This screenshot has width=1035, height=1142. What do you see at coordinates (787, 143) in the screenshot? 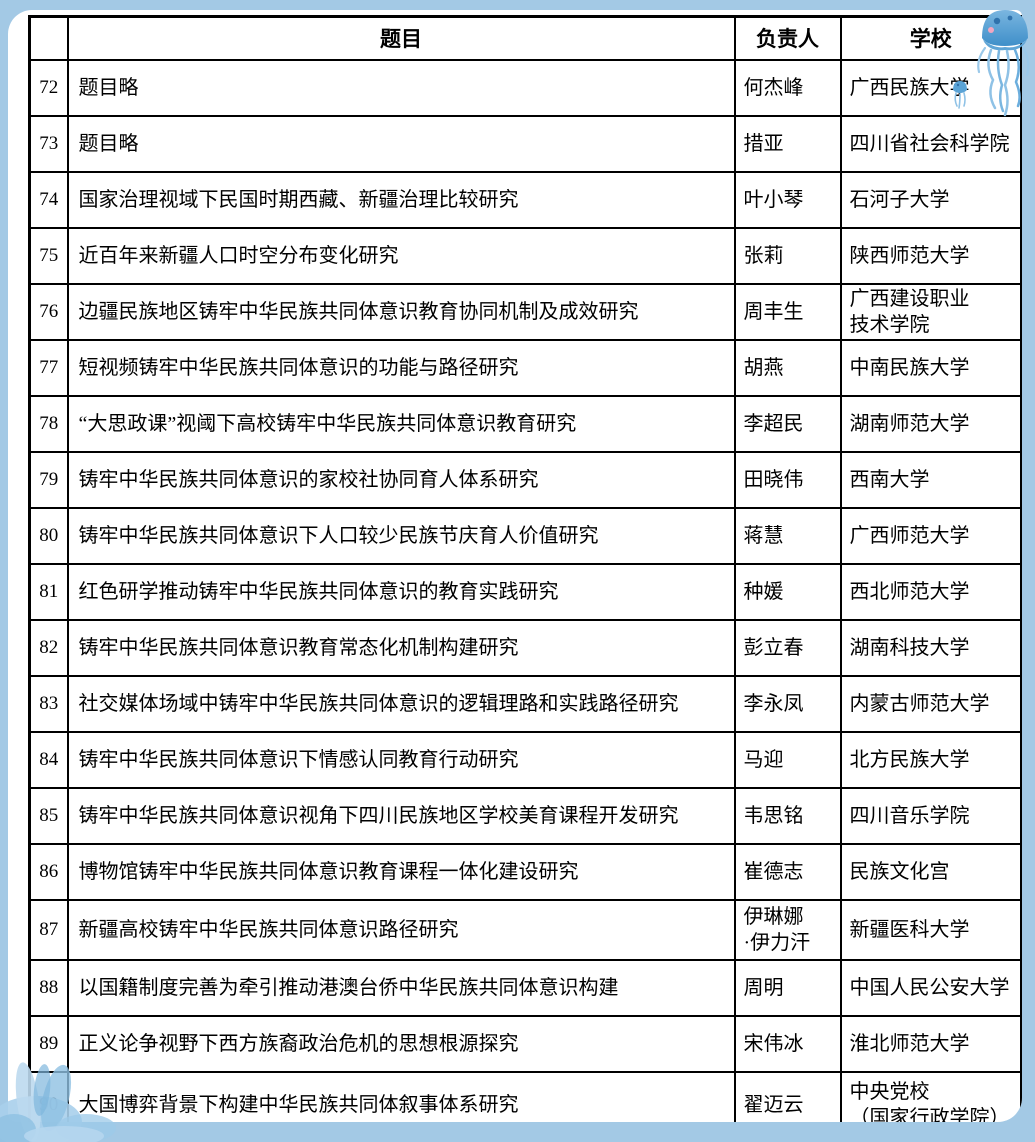
I see `leader-name-cell: 措亚` at bounding box center [787, 143].